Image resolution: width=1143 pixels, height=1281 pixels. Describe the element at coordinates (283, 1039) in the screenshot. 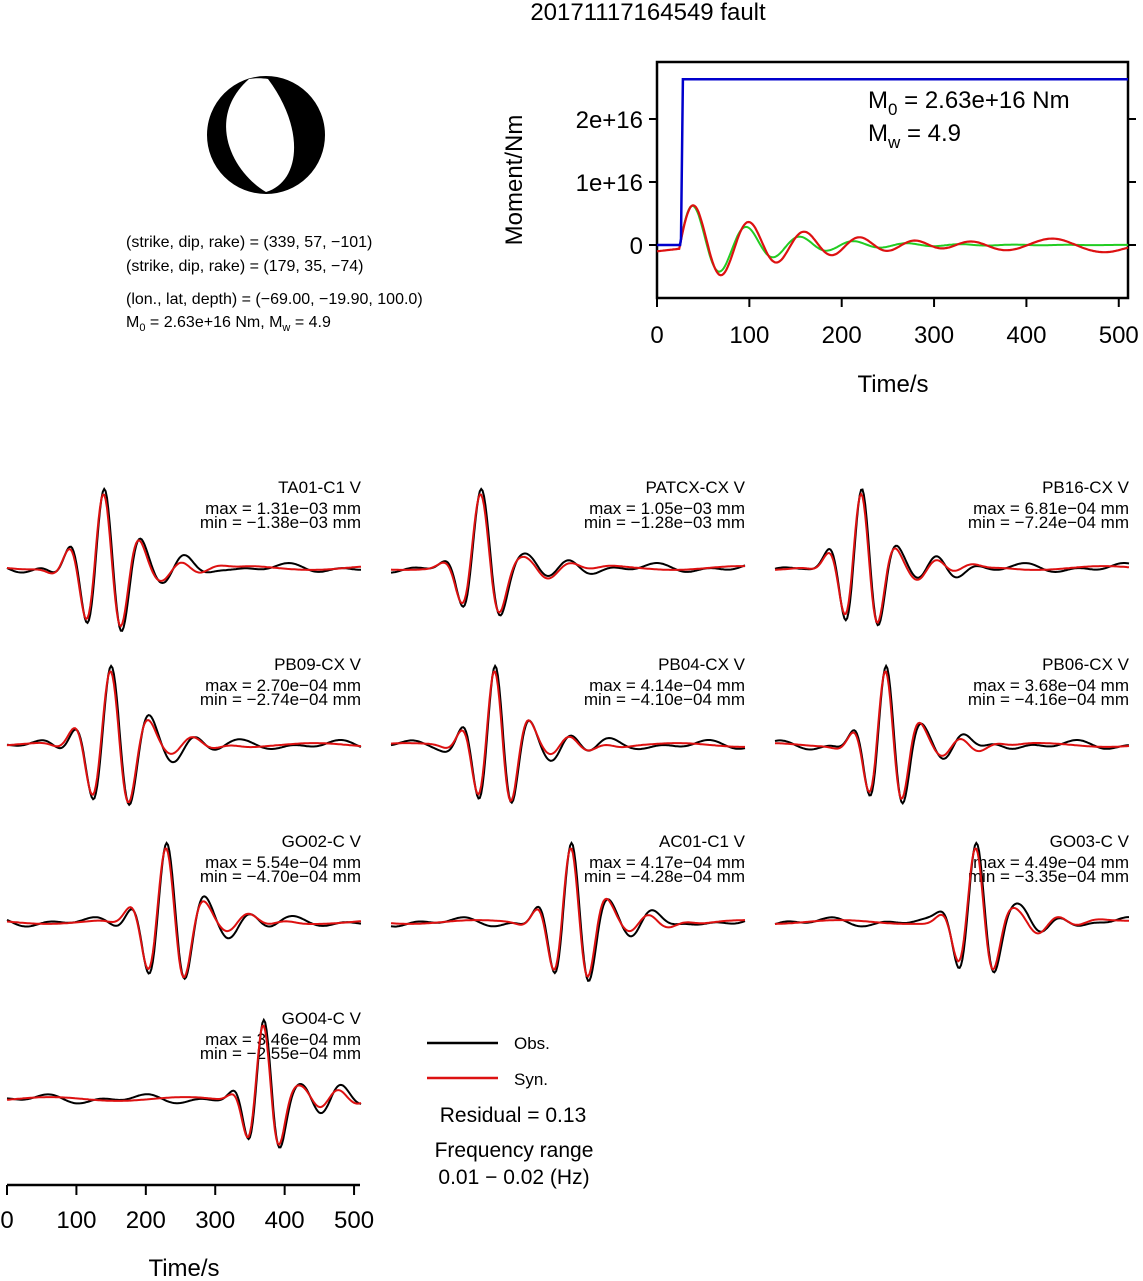

I see `station-max: max = 3.46e−04 mm` at that location.